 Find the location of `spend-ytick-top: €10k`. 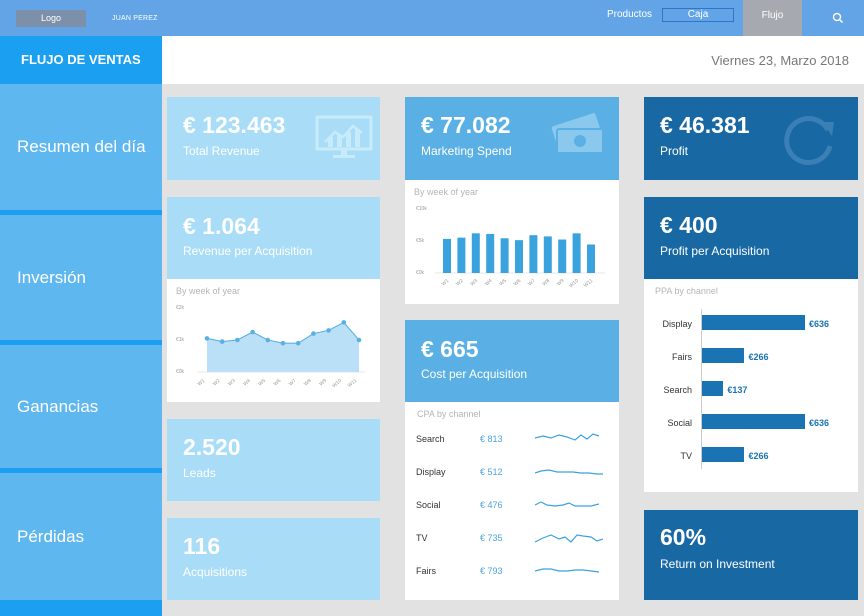

spend-ytick-top: €10k is located at coordinates (421, 209).